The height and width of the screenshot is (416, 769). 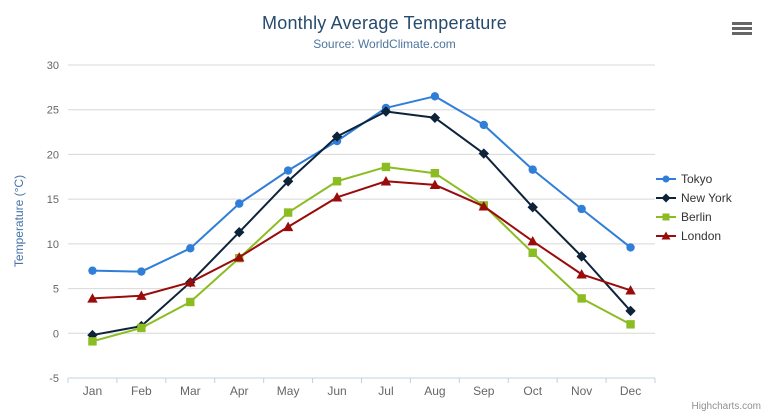 What do you see at coordinates (630, 391) in the screenshot?
I see `x-tick-label: Dec` at bounding box center [630, 391].